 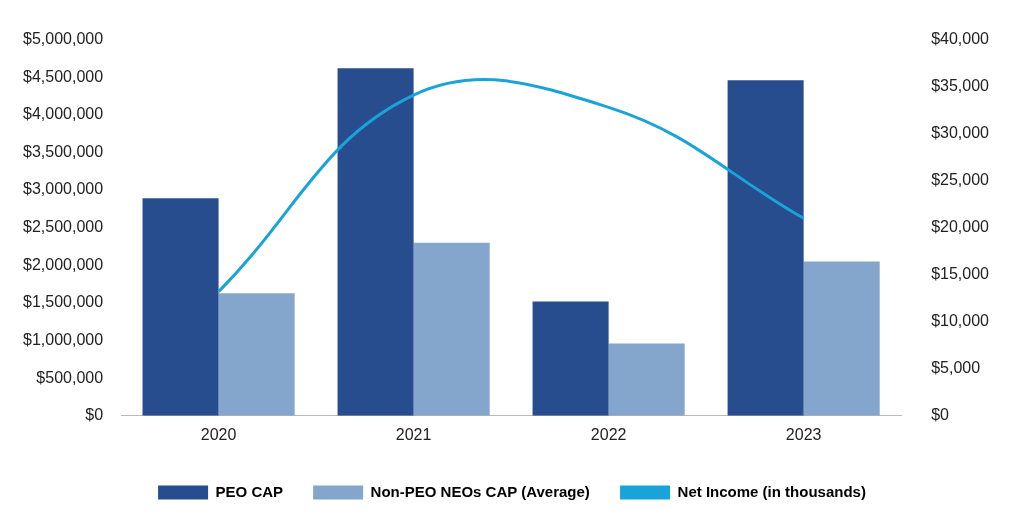 What do you see at coordinates (771, 491) in the screenshot?
I see `legend-label: Net Income (in thousands)` at bounding box center [771, 491].